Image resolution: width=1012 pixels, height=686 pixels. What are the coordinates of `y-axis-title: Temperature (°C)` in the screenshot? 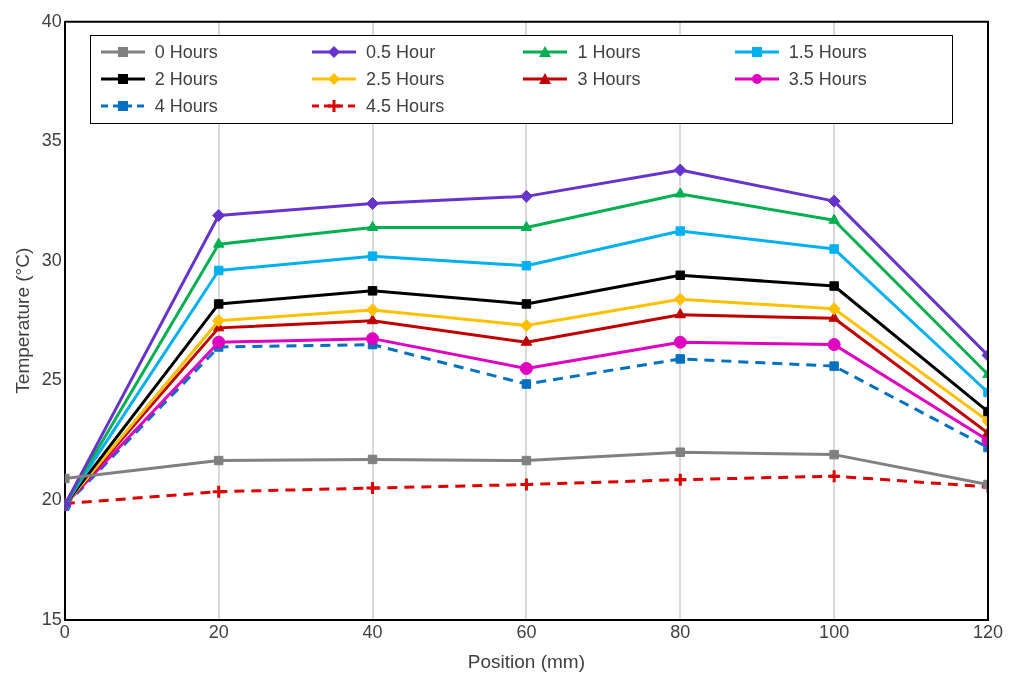 It's located at (22, 320).